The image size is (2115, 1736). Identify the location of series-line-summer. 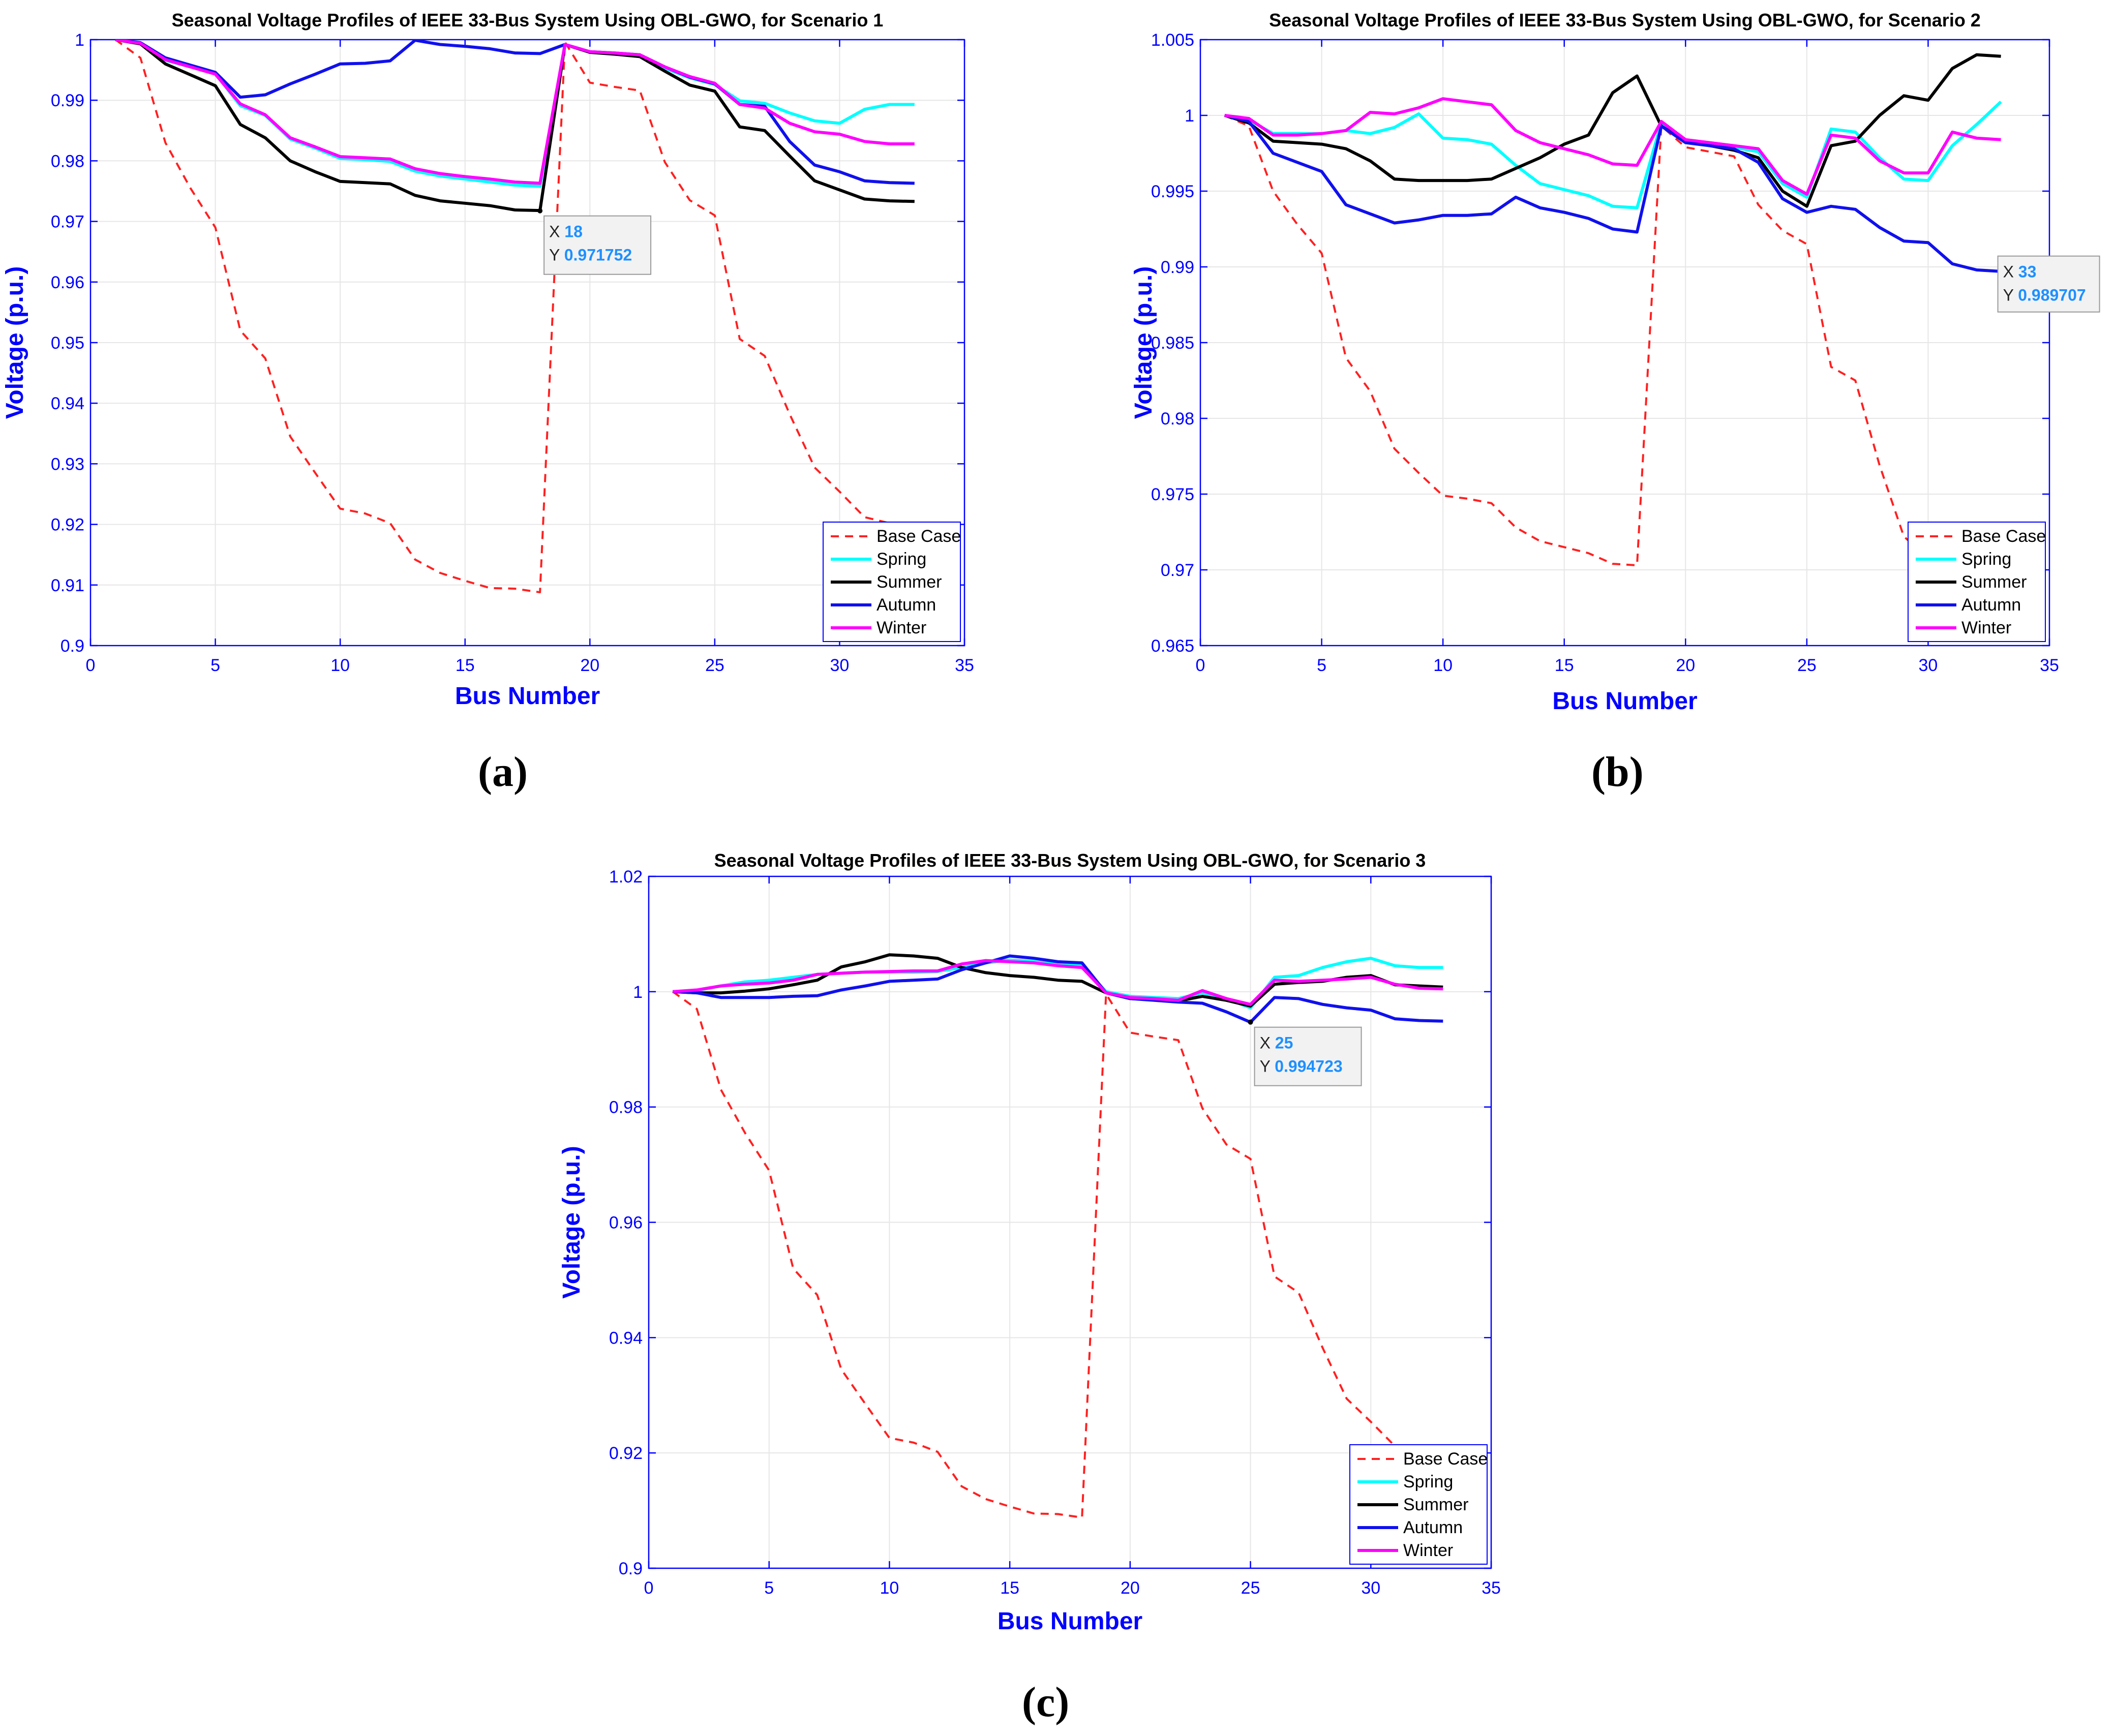
(1612, 130).